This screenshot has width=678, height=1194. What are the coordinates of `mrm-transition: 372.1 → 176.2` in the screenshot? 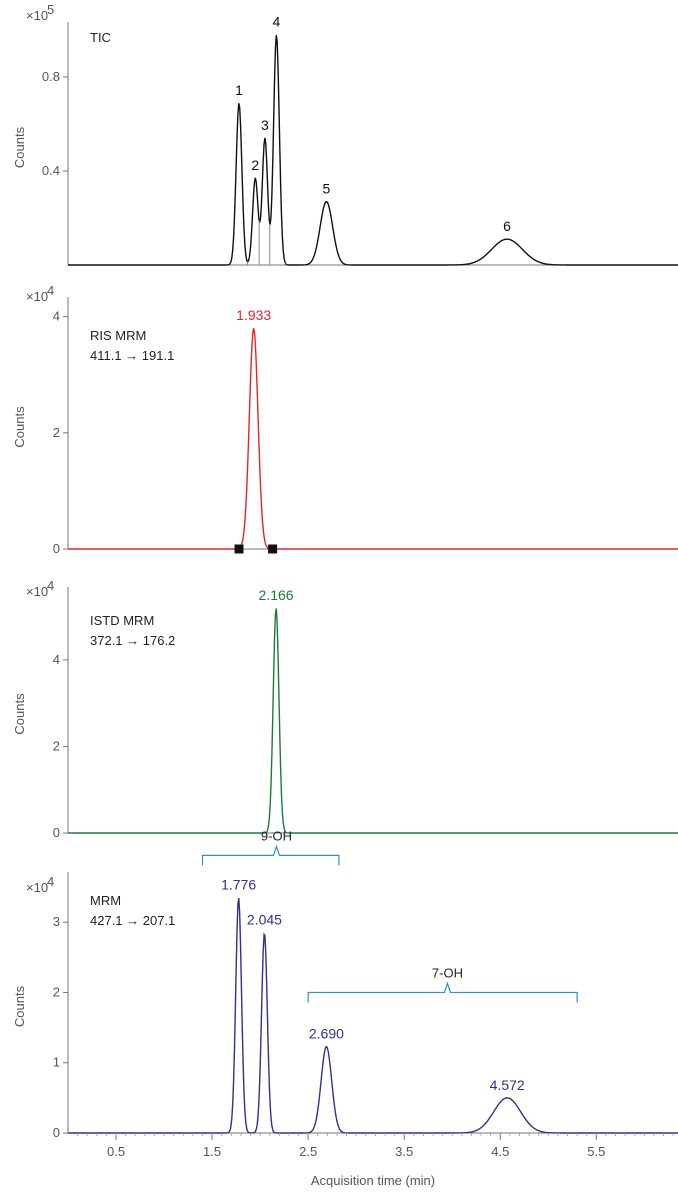 It's located at (132, 640).